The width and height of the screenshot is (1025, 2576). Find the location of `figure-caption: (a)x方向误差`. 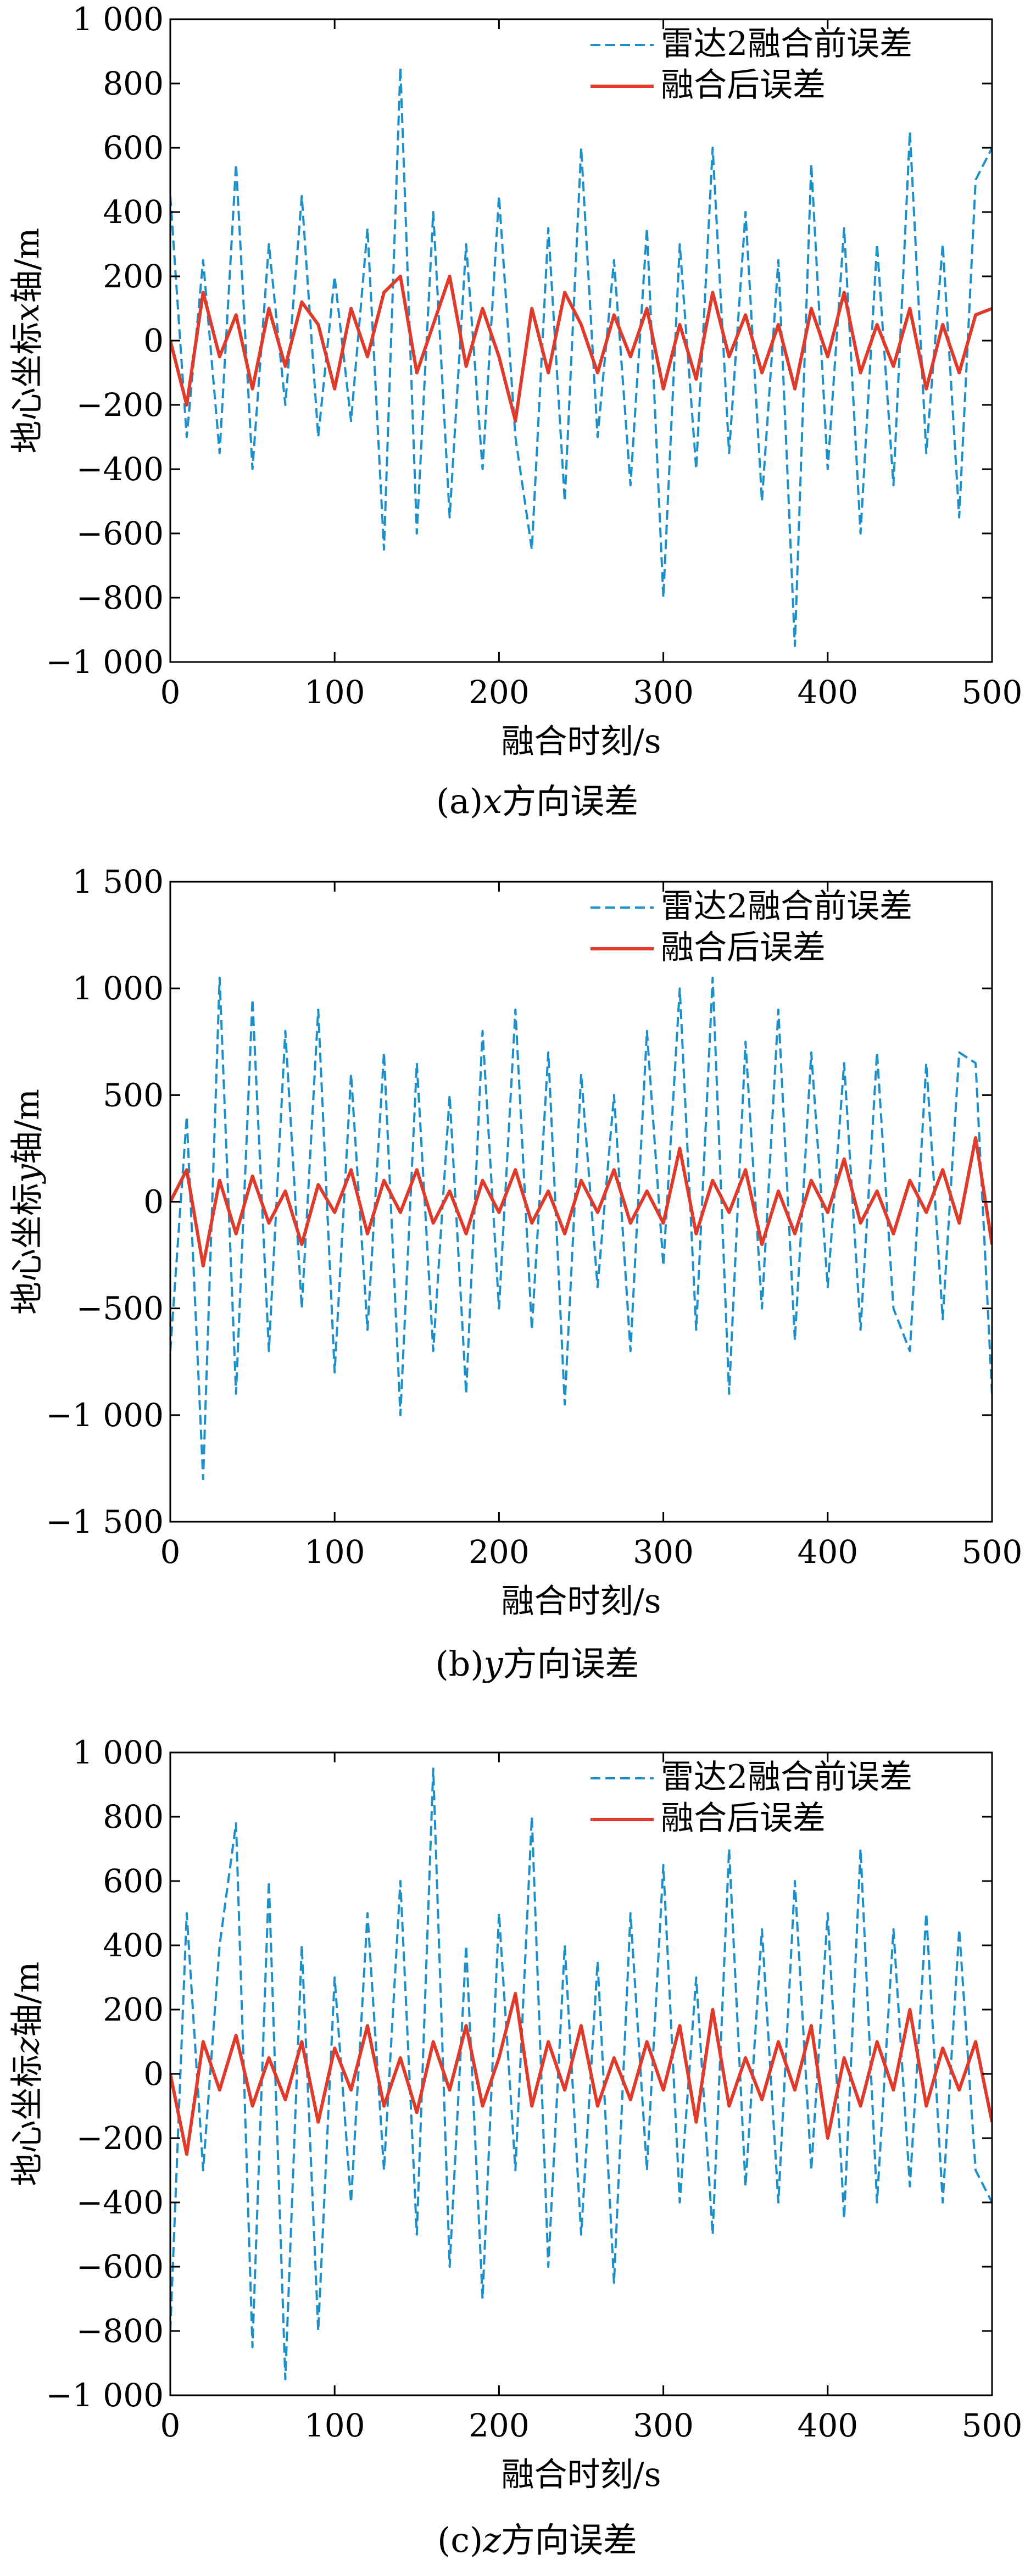

figure-caption: (a)x方向误差 is located at coordinates (537, 801).